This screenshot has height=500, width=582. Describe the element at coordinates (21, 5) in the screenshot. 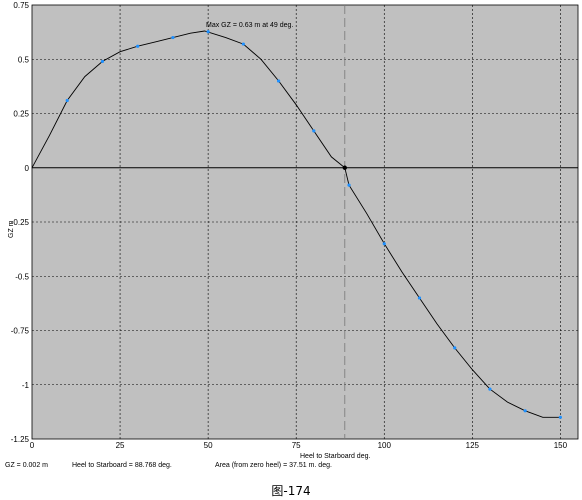

I see `y-tick-label: 0.75` at that location.